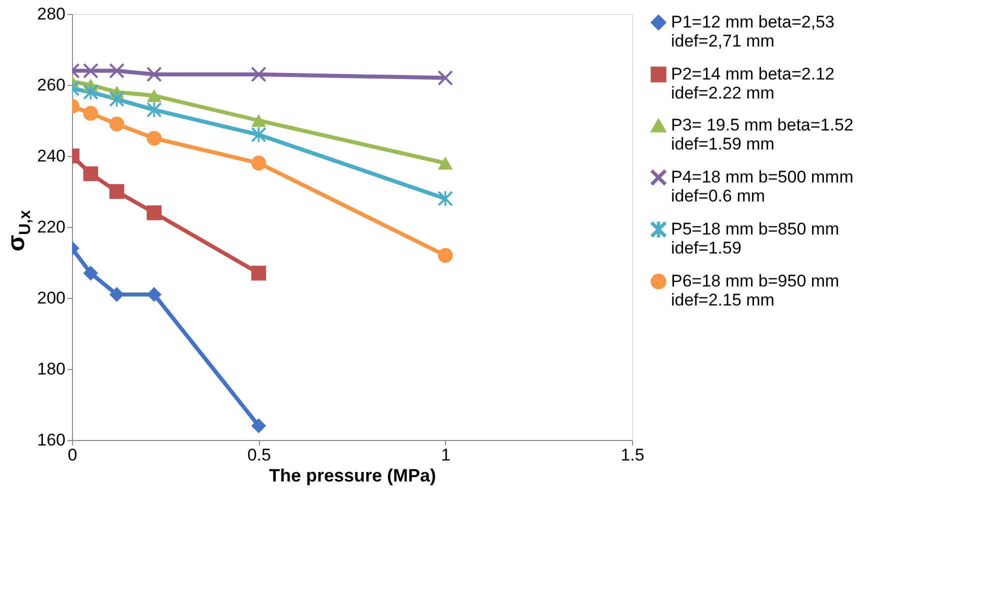  What do you see at coordinates (51, 298) in the screenshot?
I see `y-tick-label: 200` at bounding box center [51, 298].